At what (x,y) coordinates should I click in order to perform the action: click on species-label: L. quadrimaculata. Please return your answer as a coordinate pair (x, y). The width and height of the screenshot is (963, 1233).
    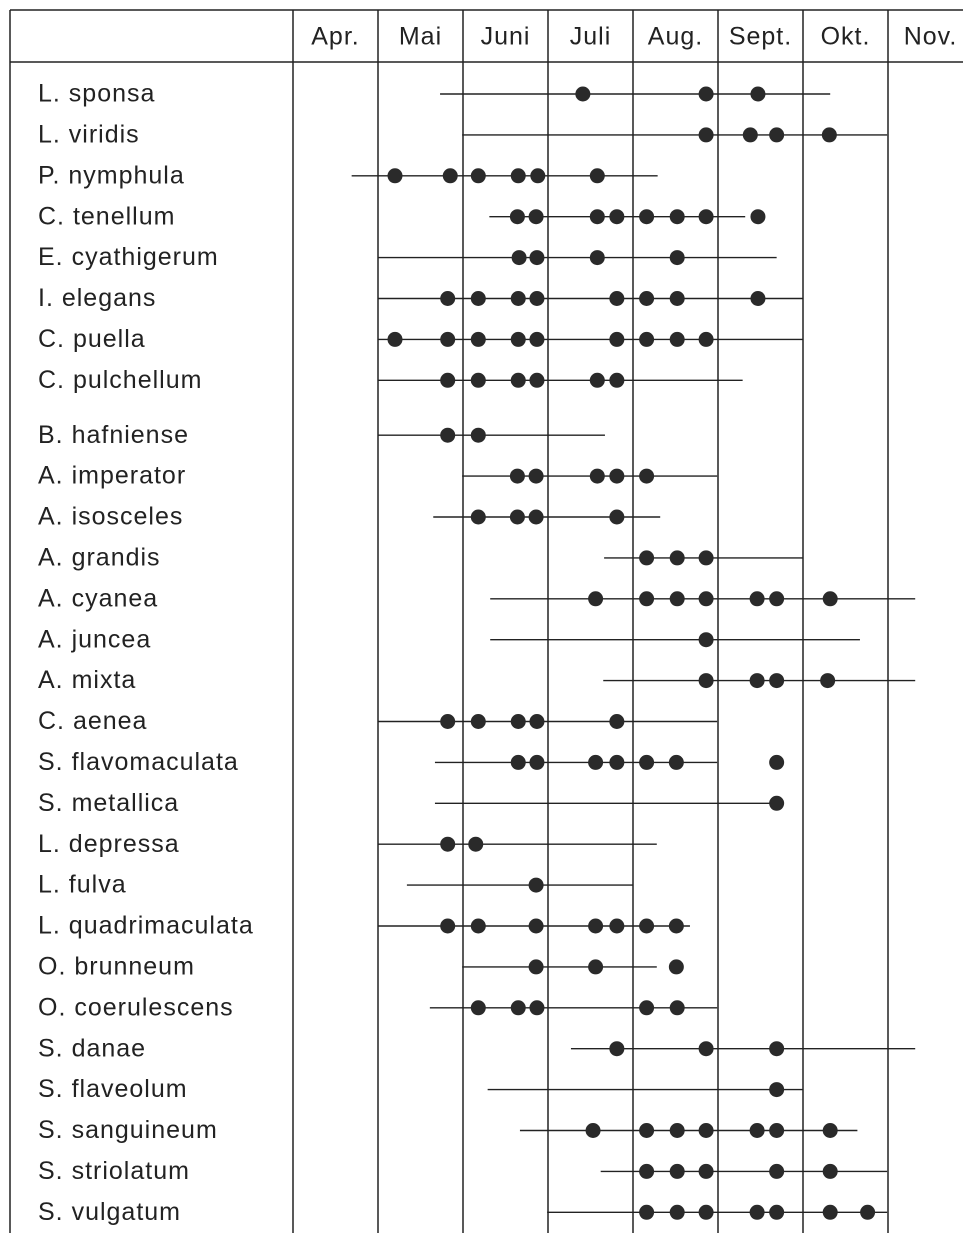
    Looking at the image, I should click on (146, 926).